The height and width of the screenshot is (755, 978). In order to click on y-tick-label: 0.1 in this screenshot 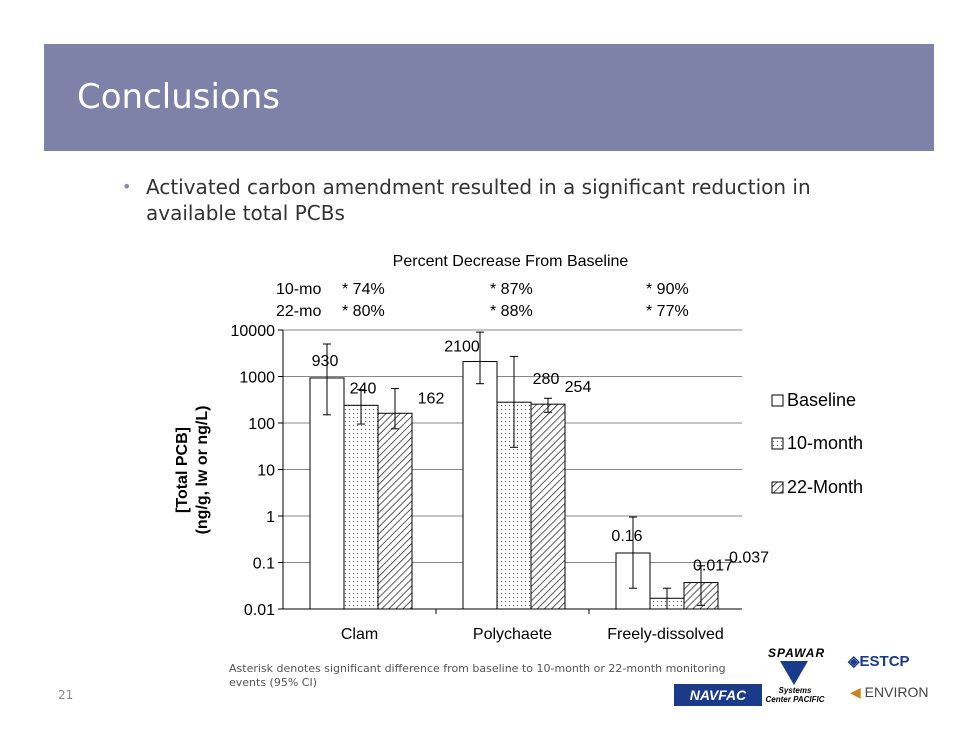, I will do `click(264, 564)`.